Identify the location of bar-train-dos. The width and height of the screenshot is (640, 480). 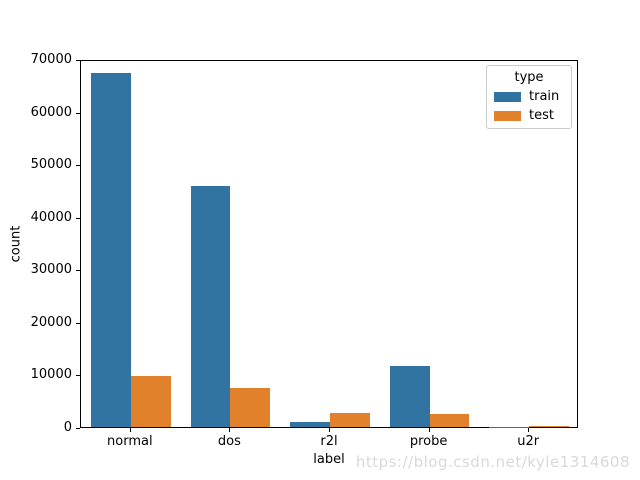
(210, 306).